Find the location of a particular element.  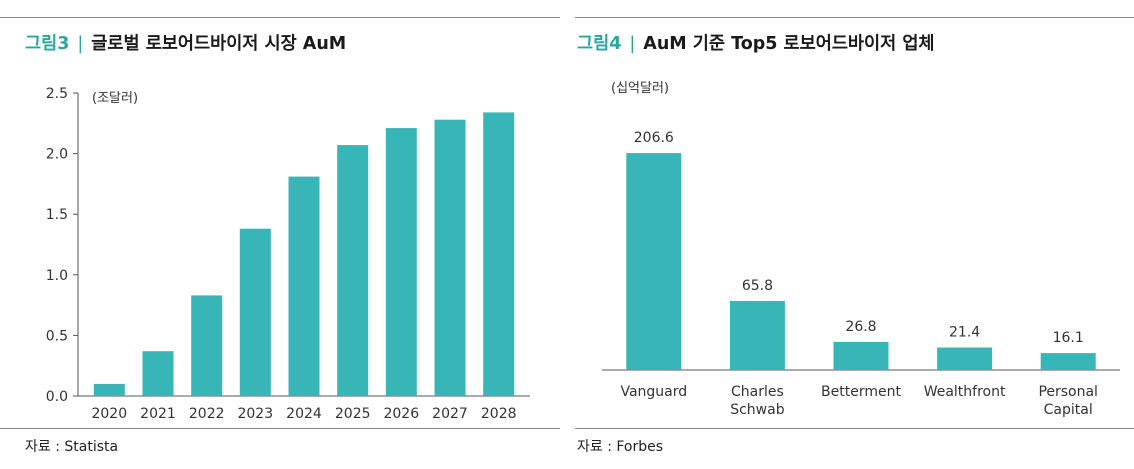

data-label: 65.8 is located at coordinates (757, 286).